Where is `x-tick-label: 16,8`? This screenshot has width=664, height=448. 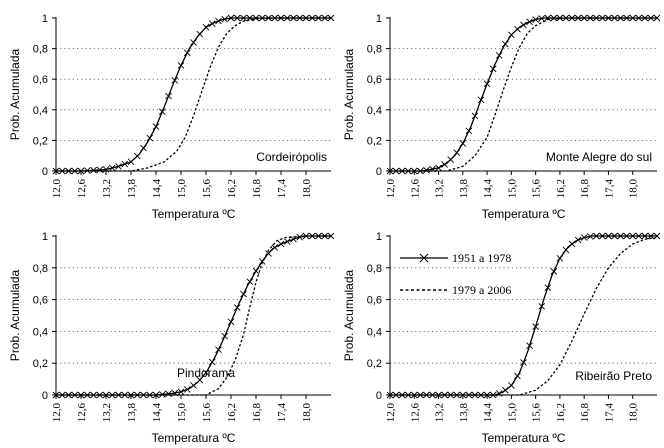
x-tick-label: 16,8 is located at coordinates (585, 413).